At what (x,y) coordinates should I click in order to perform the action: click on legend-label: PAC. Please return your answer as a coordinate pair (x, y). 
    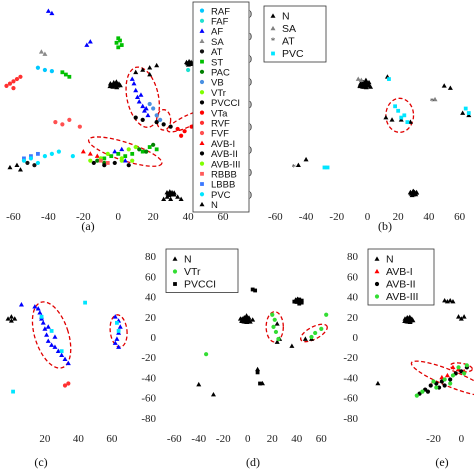
    Looking at the image, I should click on (220, 73).